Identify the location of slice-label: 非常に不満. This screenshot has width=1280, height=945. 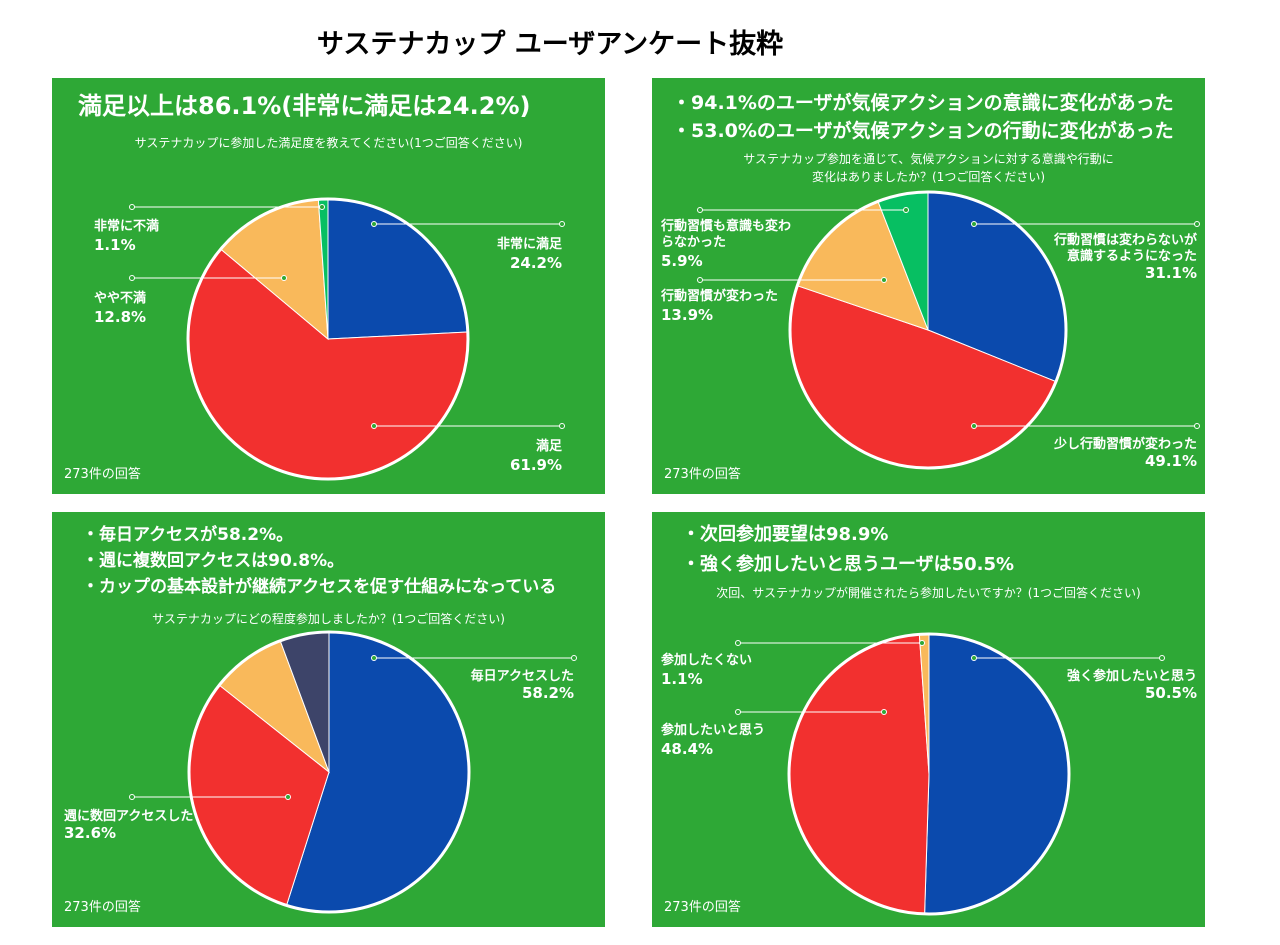
(126, 226).